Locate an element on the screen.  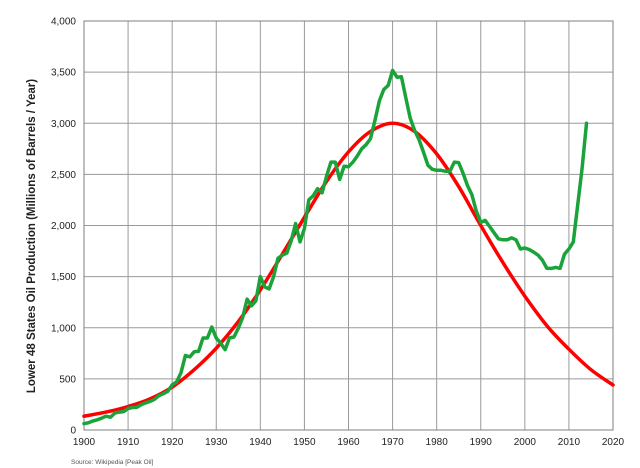
x-tick-label: 2010 is located at coordinates (569, 442).